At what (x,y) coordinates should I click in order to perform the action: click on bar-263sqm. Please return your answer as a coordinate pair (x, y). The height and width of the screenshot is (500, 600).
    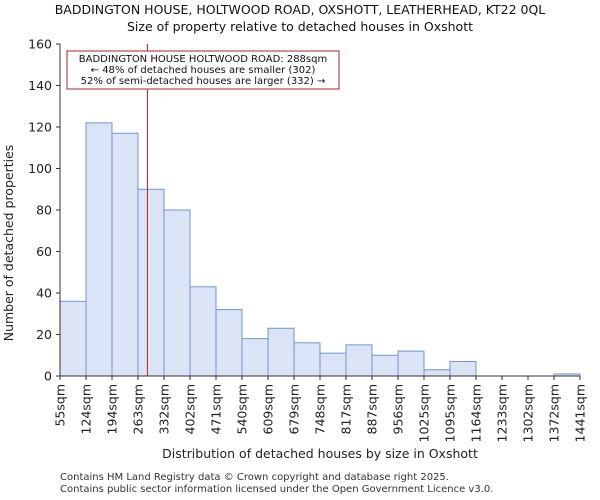
    Looking at the image, I should click on (151, 282).